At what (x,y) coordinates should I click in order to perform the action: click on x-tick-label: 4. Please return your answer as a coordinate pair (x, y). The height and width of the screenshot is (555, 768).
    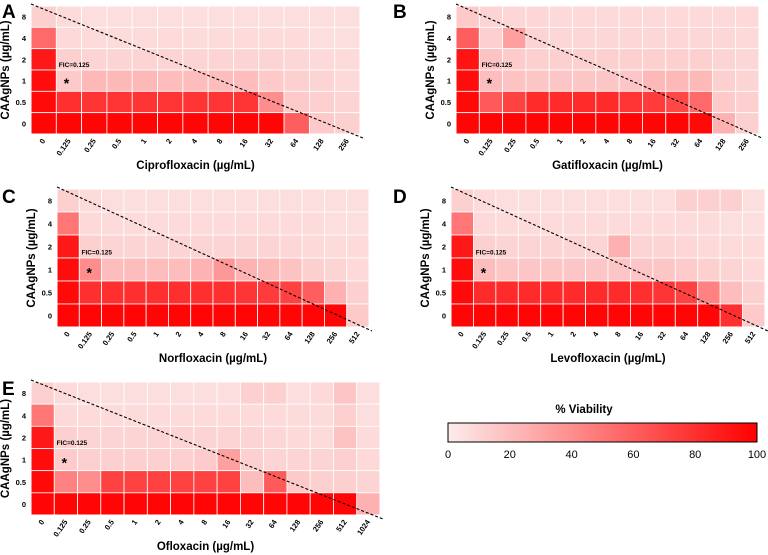
    Looking at the image, I should click on (606, 140).